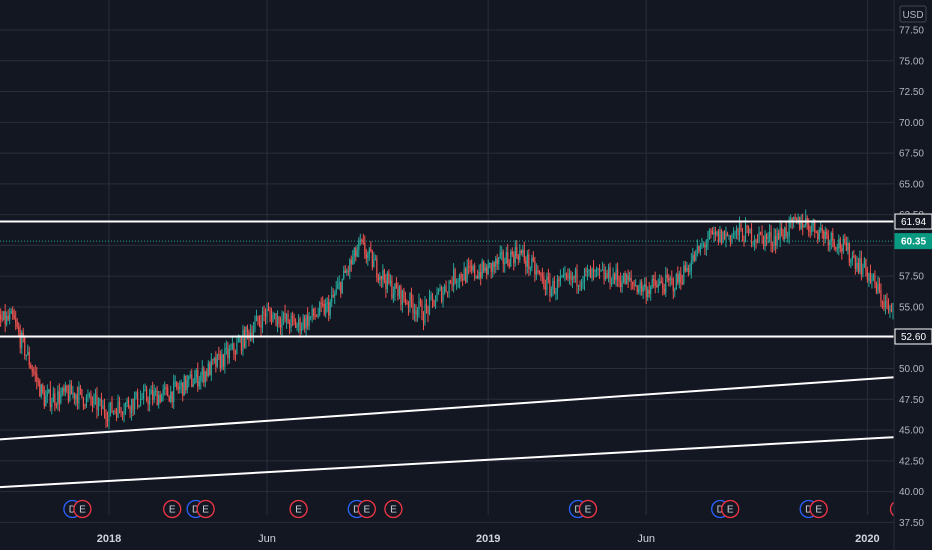 Image resolution: width=932 pixels, height=550 pixels. What do you see at coordinates (913, 275) in the screenshot?
I see `price-axis-panel` at bounding box center [913, 275].